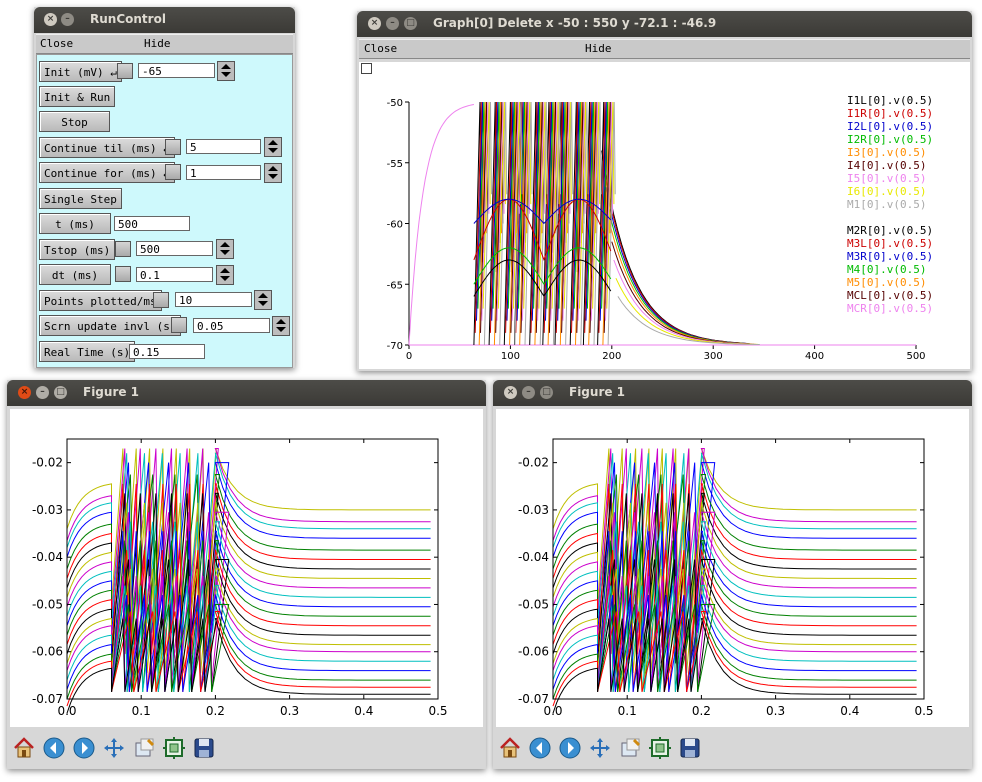 The width and height of the screenshot is (982, 782). I want to click on scrn-update-spinner, so click(281, 326).